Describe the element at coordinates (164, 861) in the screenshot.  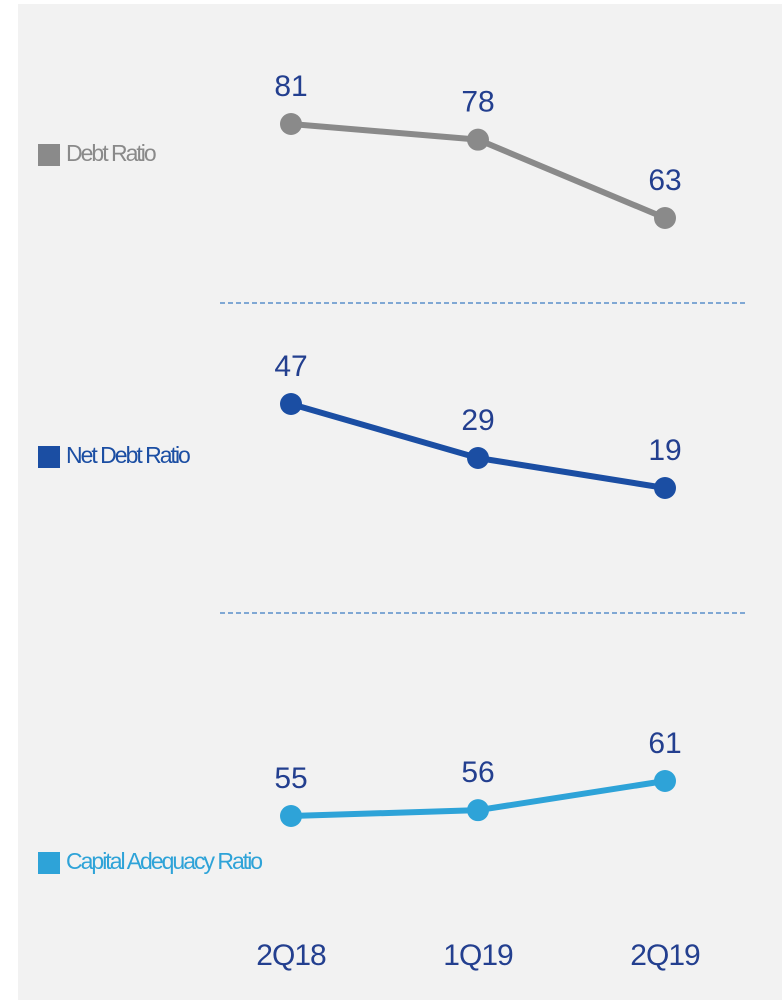
I see `legend-label: Capital Adequacy Ratio` at that location.